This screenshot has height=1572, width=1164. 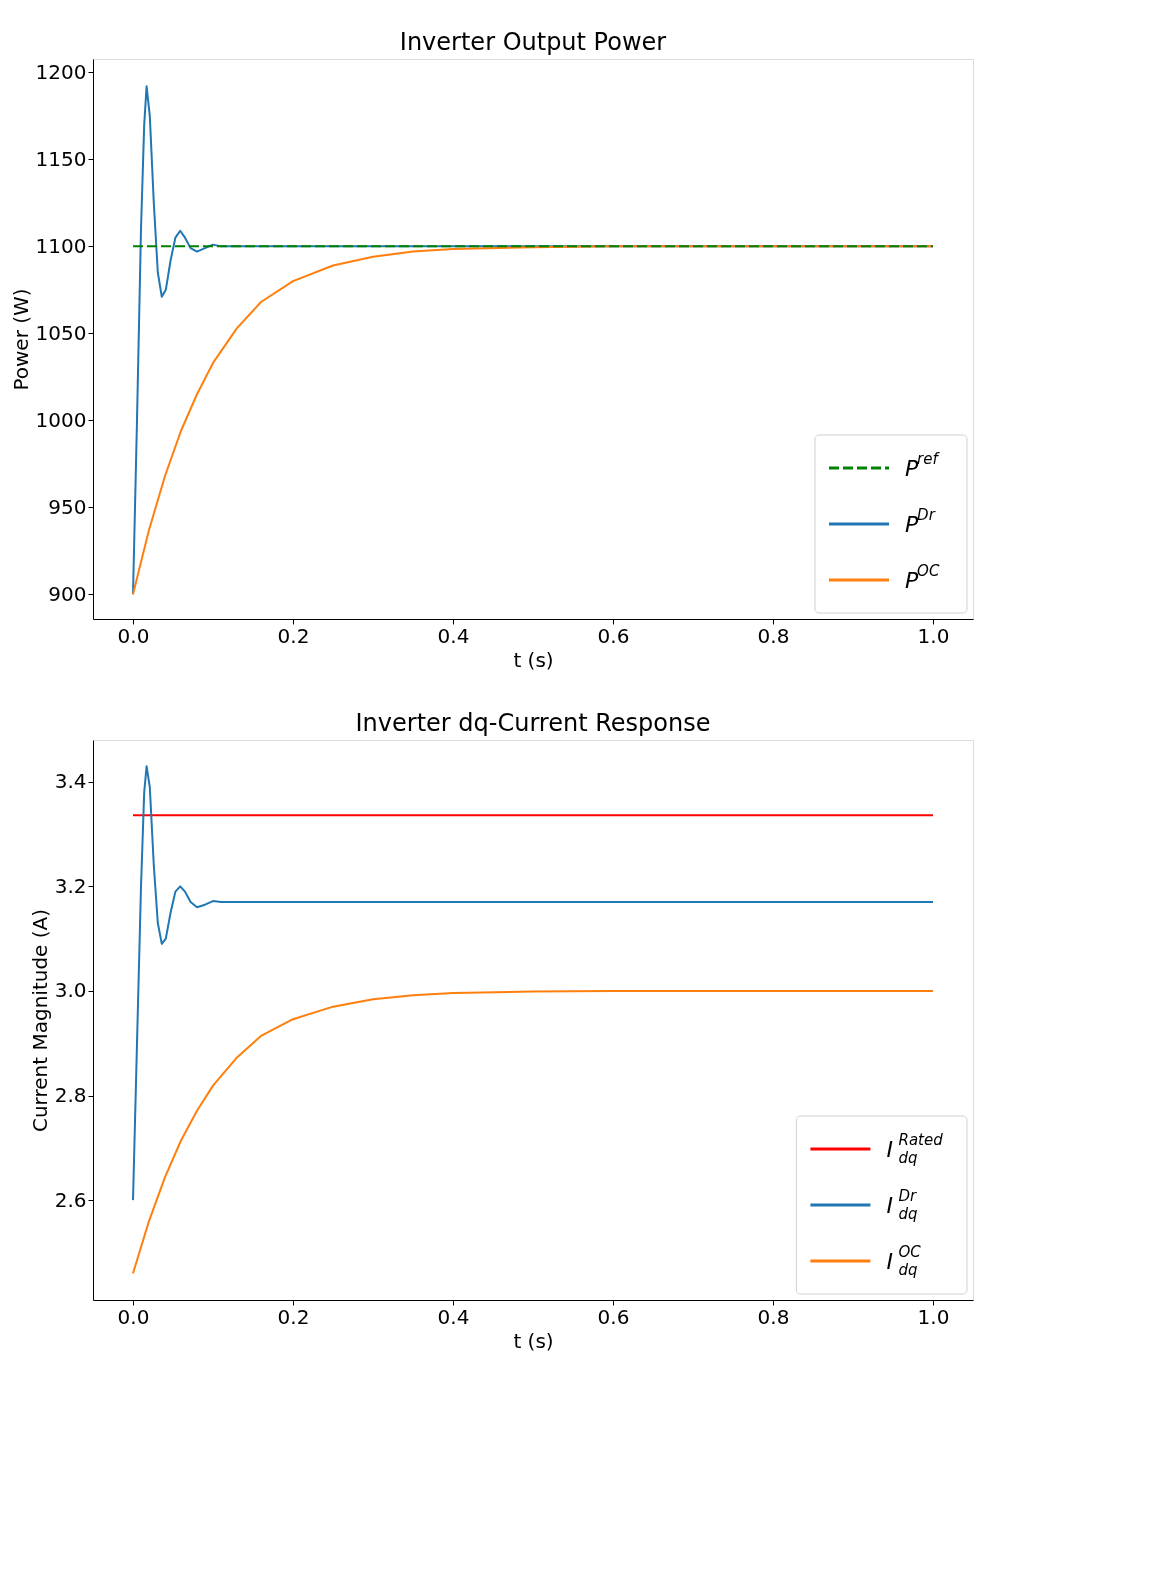 What do you see at coordinates (39, 1020) in the screenshot?
I see `y-axis-title: Current Magnitude (A)` at bounding box center [39, 1020].